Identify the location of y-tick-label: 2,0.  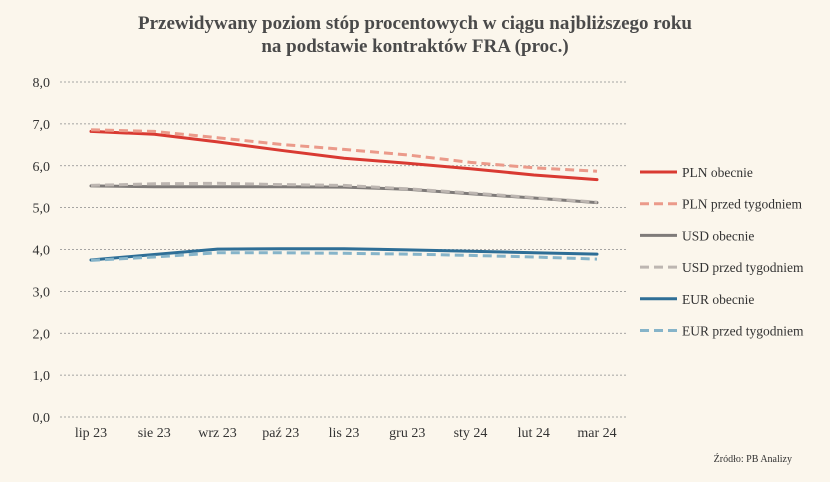
(42, 334).